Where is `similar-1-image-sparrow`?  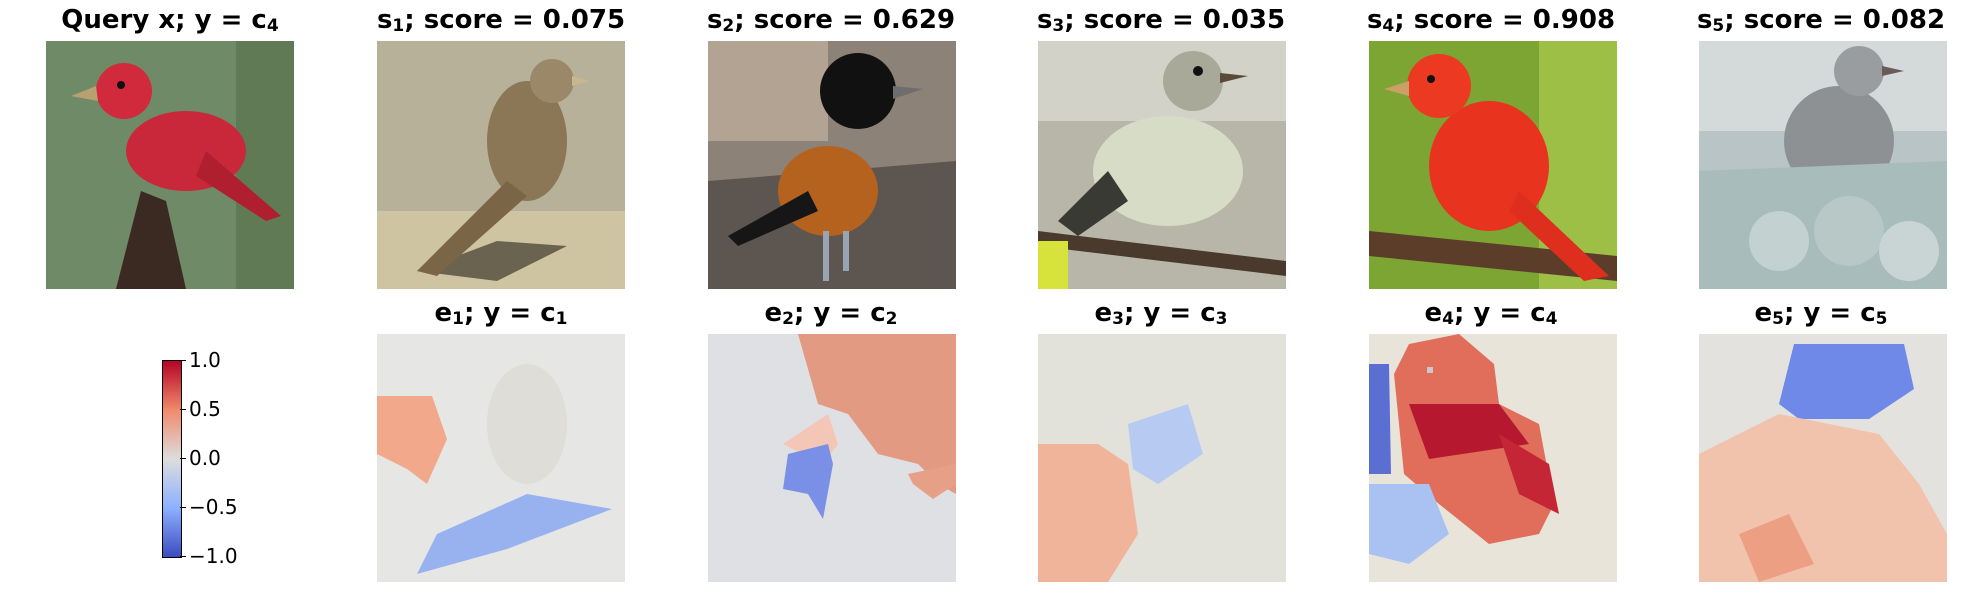
similar-1-image-sparrow is located at coordinates (501, 165).